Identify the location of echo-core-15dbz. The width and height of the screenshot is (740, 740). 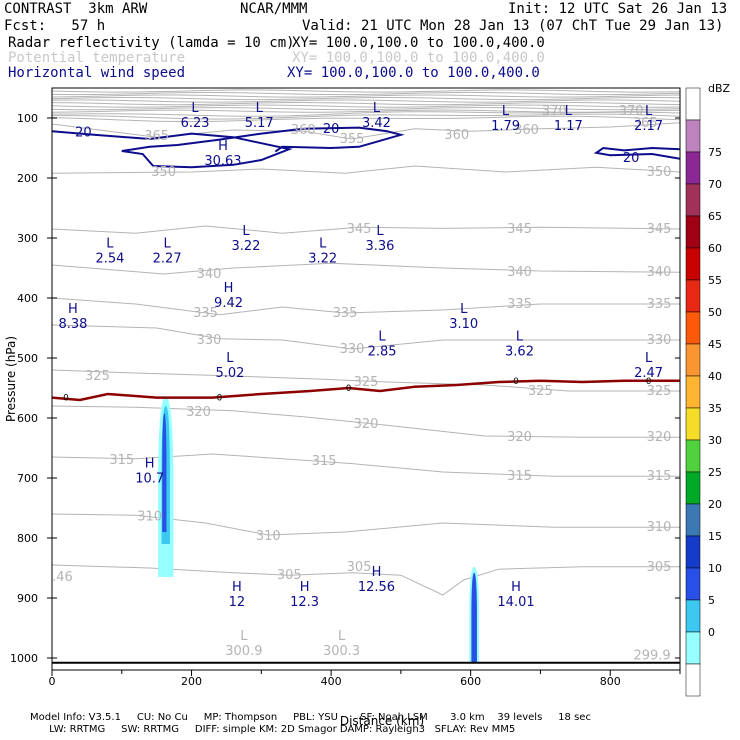
(164, 472).